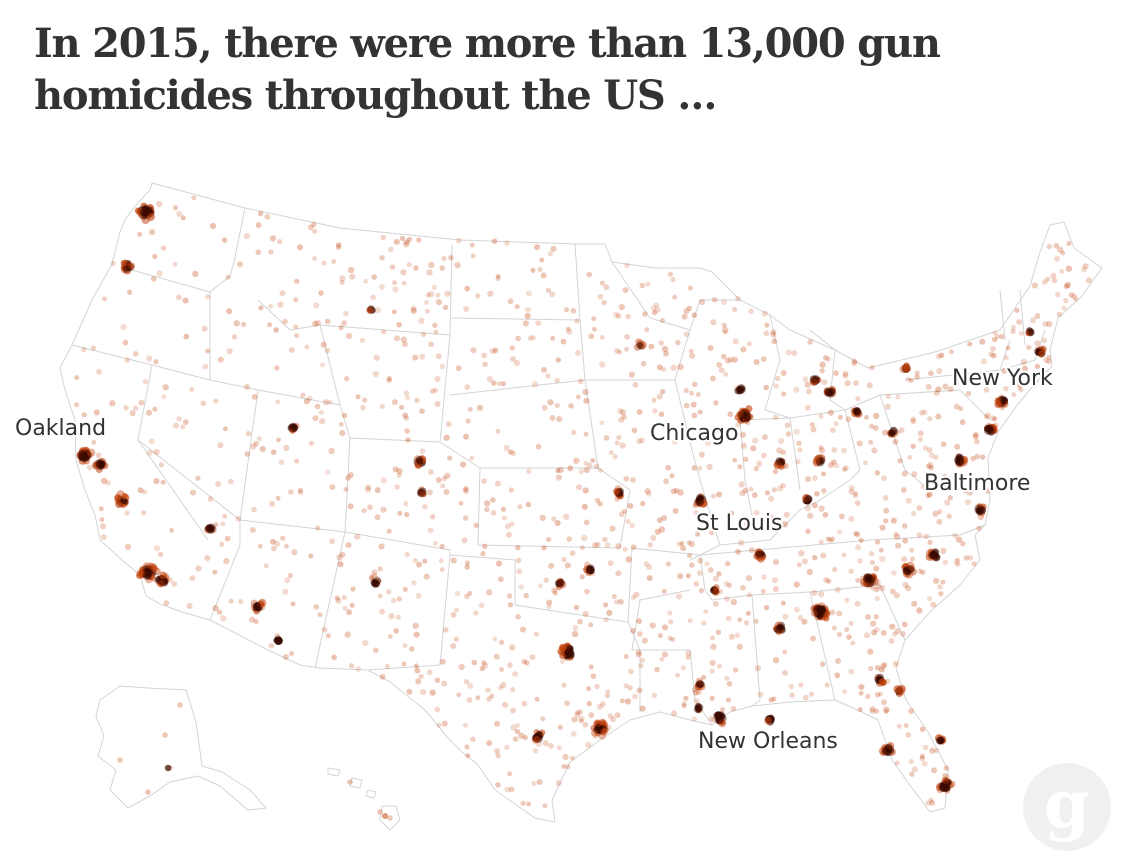 This screenshot has width=1125, height=861. I want to click on guardian-g-icon: g, so click(1067, 807).